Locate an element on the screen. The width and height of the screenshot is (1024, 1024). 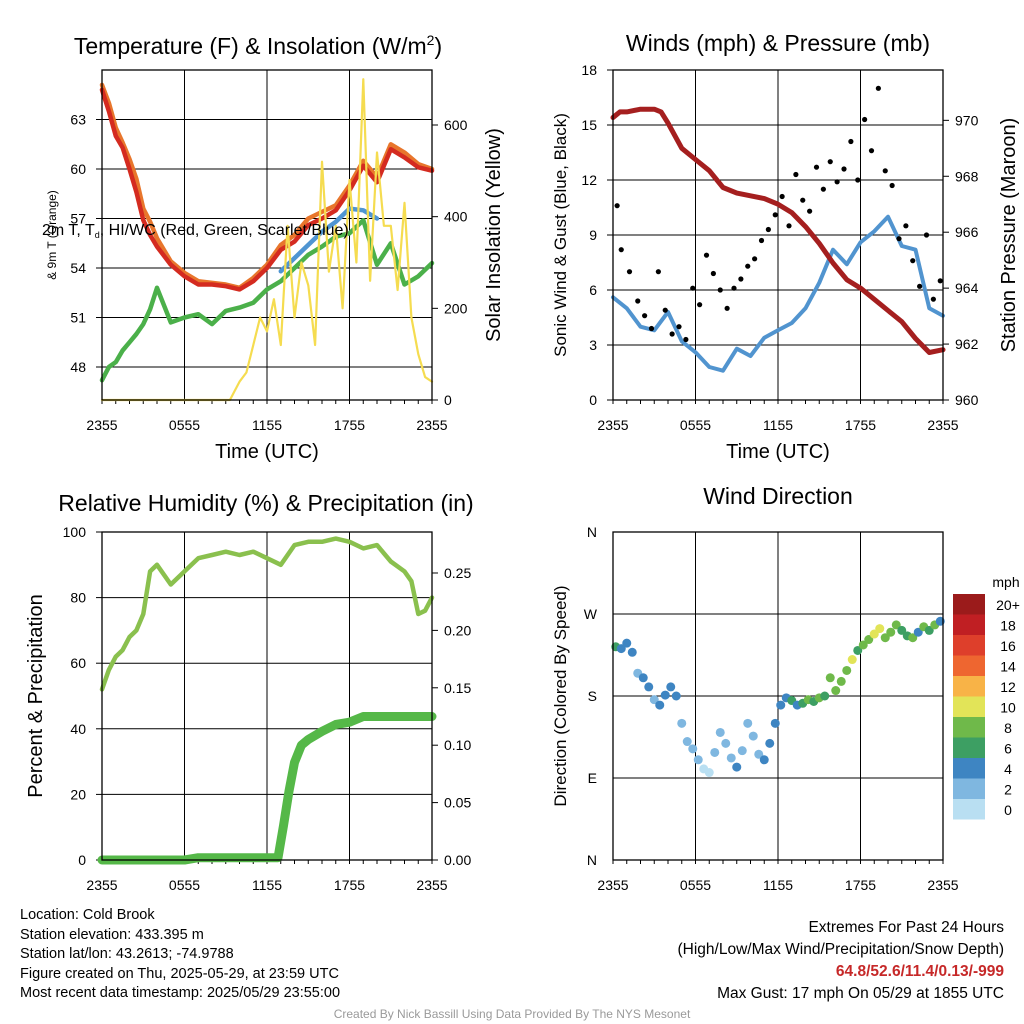
dir-chart-title: Wind Direction is located at coordinates (778, 496).